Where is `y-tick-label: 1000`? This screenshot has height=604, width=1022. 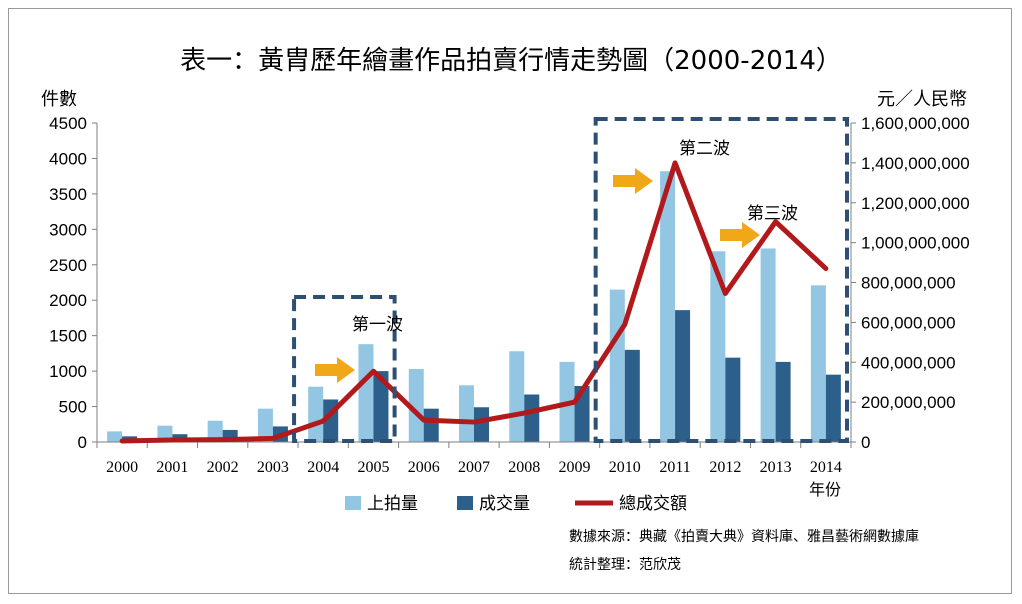
y-tick-label: 1000 is located at coordinates (68, 371).